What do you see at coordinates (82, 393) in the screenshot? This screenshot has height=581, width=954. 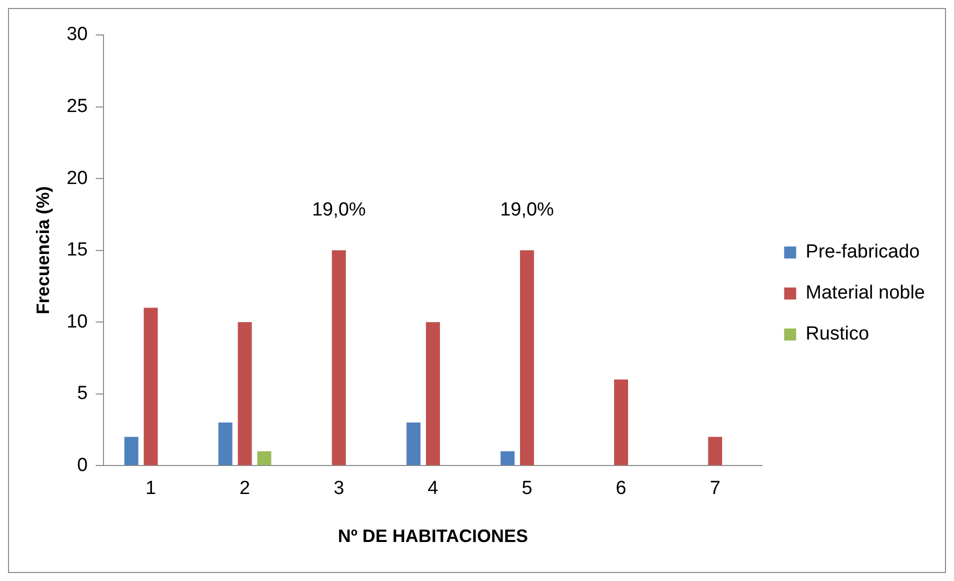 I see `y-tick-label: 5` at bounding box center [82, 393].